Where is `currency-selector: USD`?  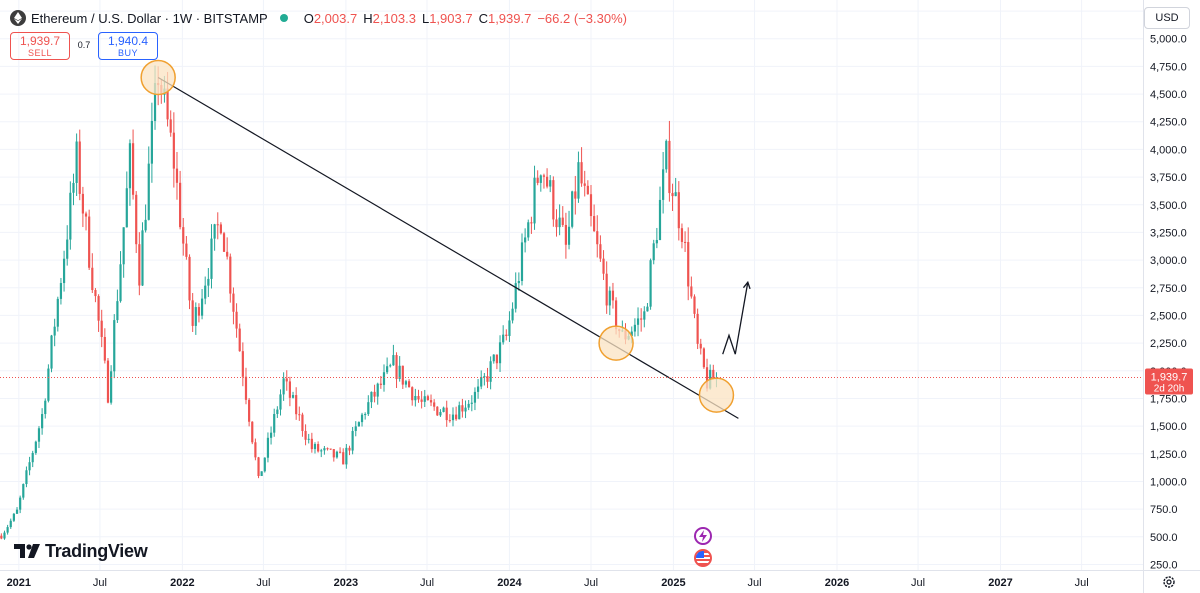
currency-selector: USD is located at coordinates (1167, 18).